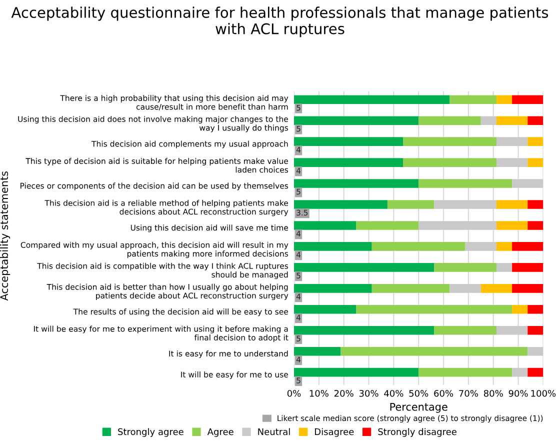  I want to click on x-tick-label: 50%, so click(418, 393).